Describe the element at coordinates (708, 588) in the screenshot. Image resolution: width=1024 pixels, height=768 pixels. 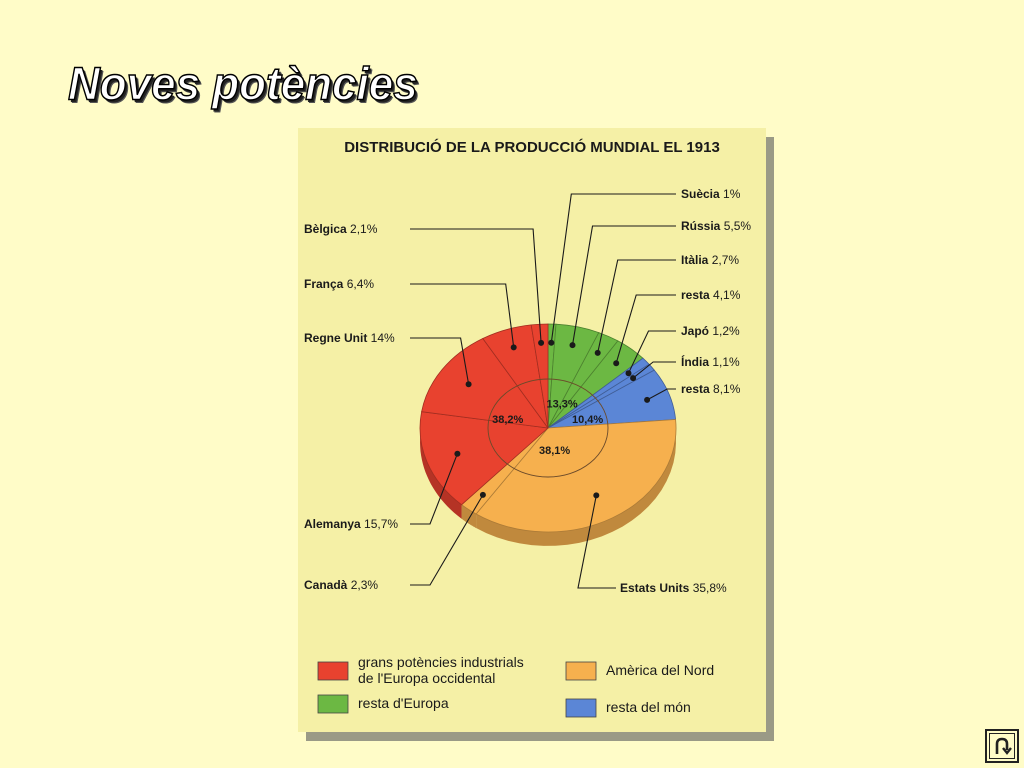
I see `slice-pct: 35,8%` at that location.